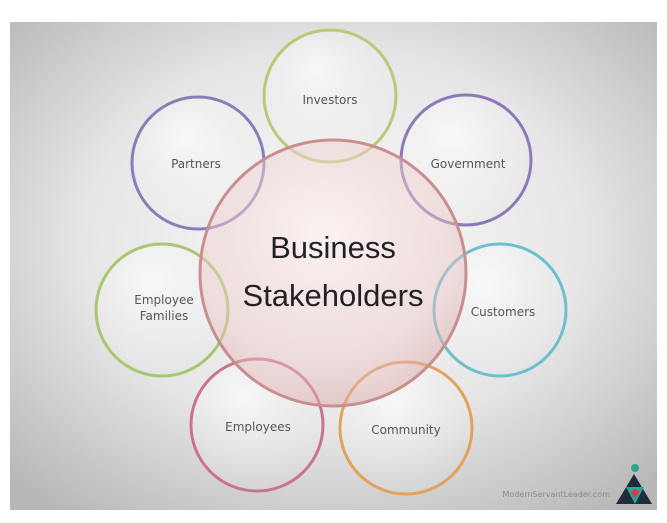 The height and width of the screenshot is (523, 667). What do you see at coordinates (163, 300) in the screenshot?
I see `node-employee-families-label-line1: Employee` at bounding box center [163, 300].